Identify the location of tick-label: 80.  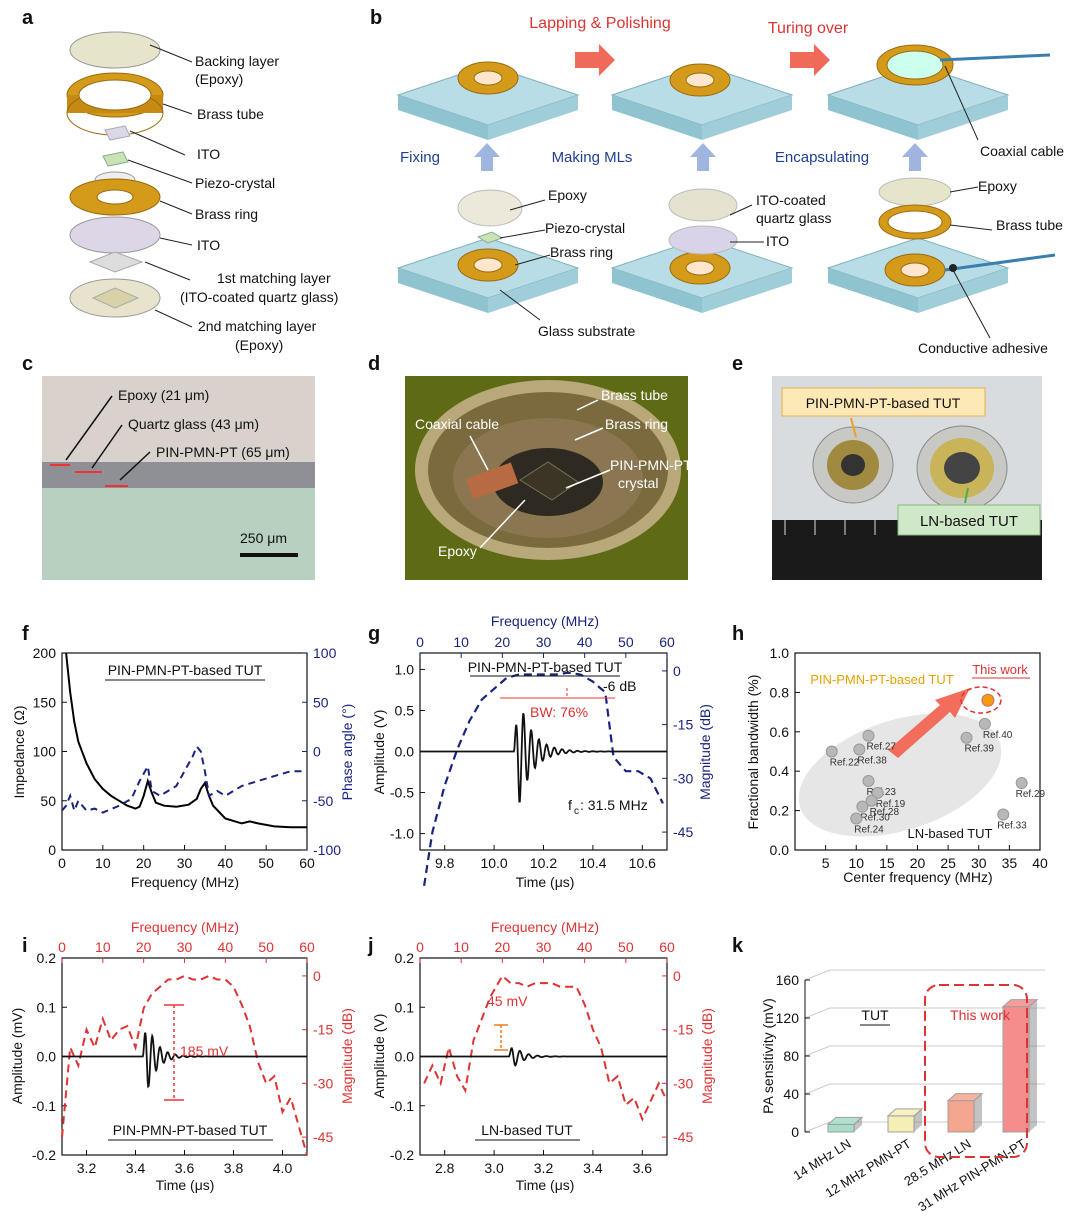
(791, 1056).